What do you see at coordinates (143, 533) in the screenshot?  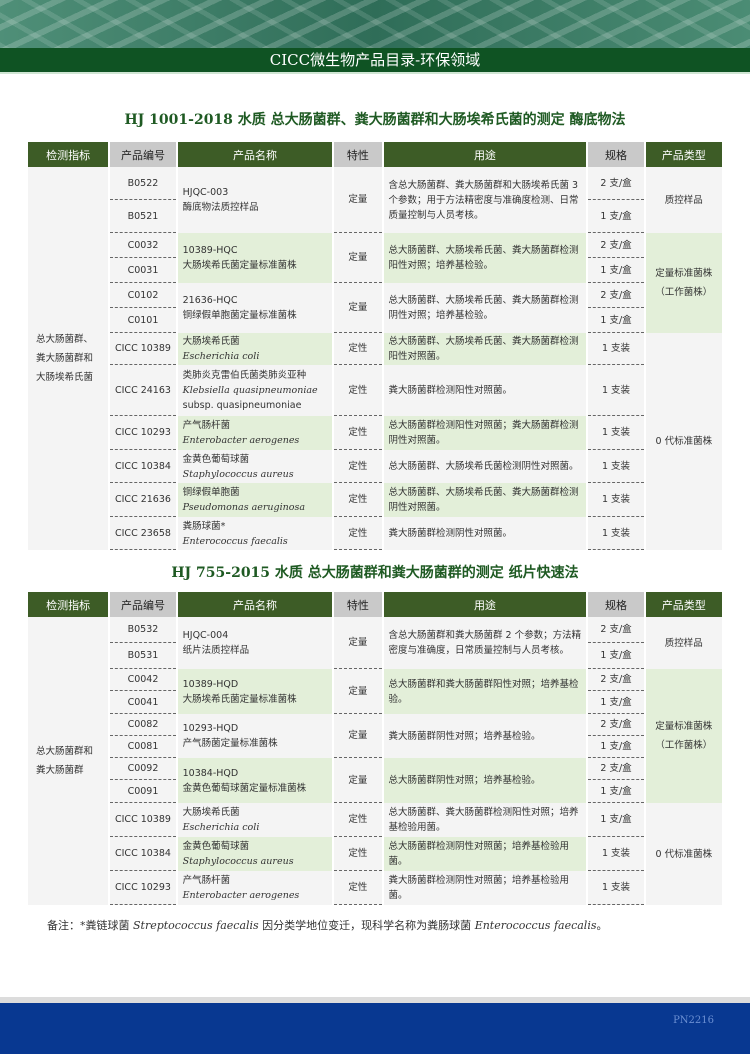 I see `product-code: CICC 23658` at bounding box center [143, 533].